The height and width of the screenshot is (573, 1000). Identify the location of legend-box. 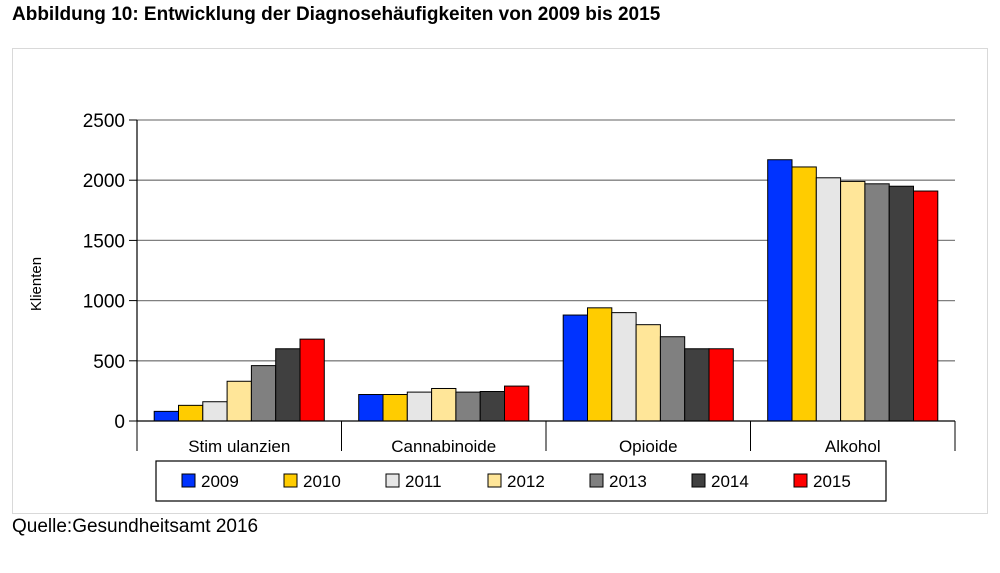
(521, 481).